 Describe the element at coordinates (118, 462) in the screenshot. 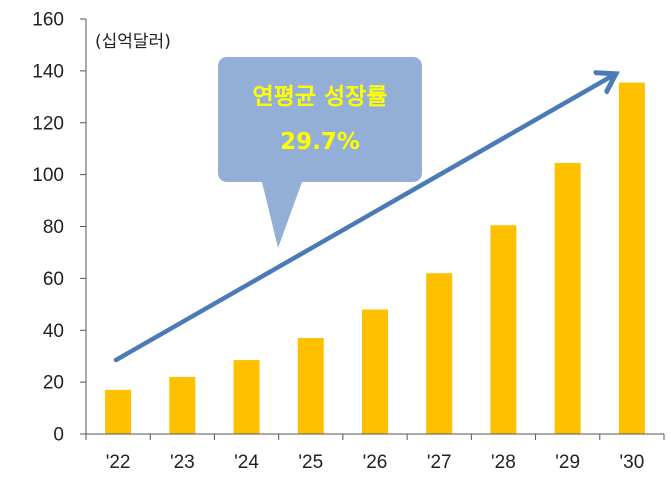

I see `x-tick-label: '22` at that location.